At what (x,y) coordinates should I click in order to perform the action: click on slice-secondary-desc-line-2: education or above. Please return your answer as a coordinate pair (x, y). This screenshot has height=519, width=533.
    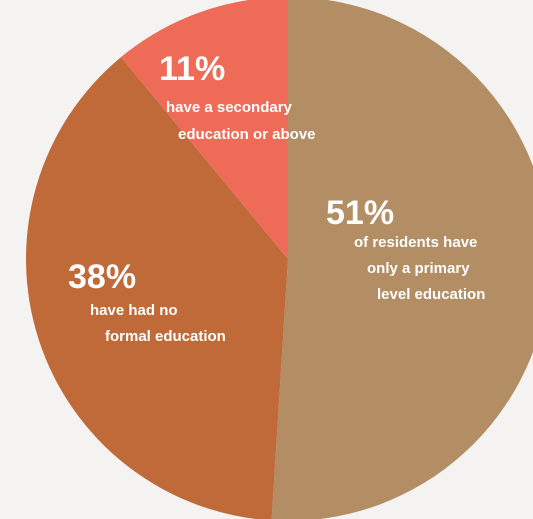
    Looking at the image, I should click on (247, 134).